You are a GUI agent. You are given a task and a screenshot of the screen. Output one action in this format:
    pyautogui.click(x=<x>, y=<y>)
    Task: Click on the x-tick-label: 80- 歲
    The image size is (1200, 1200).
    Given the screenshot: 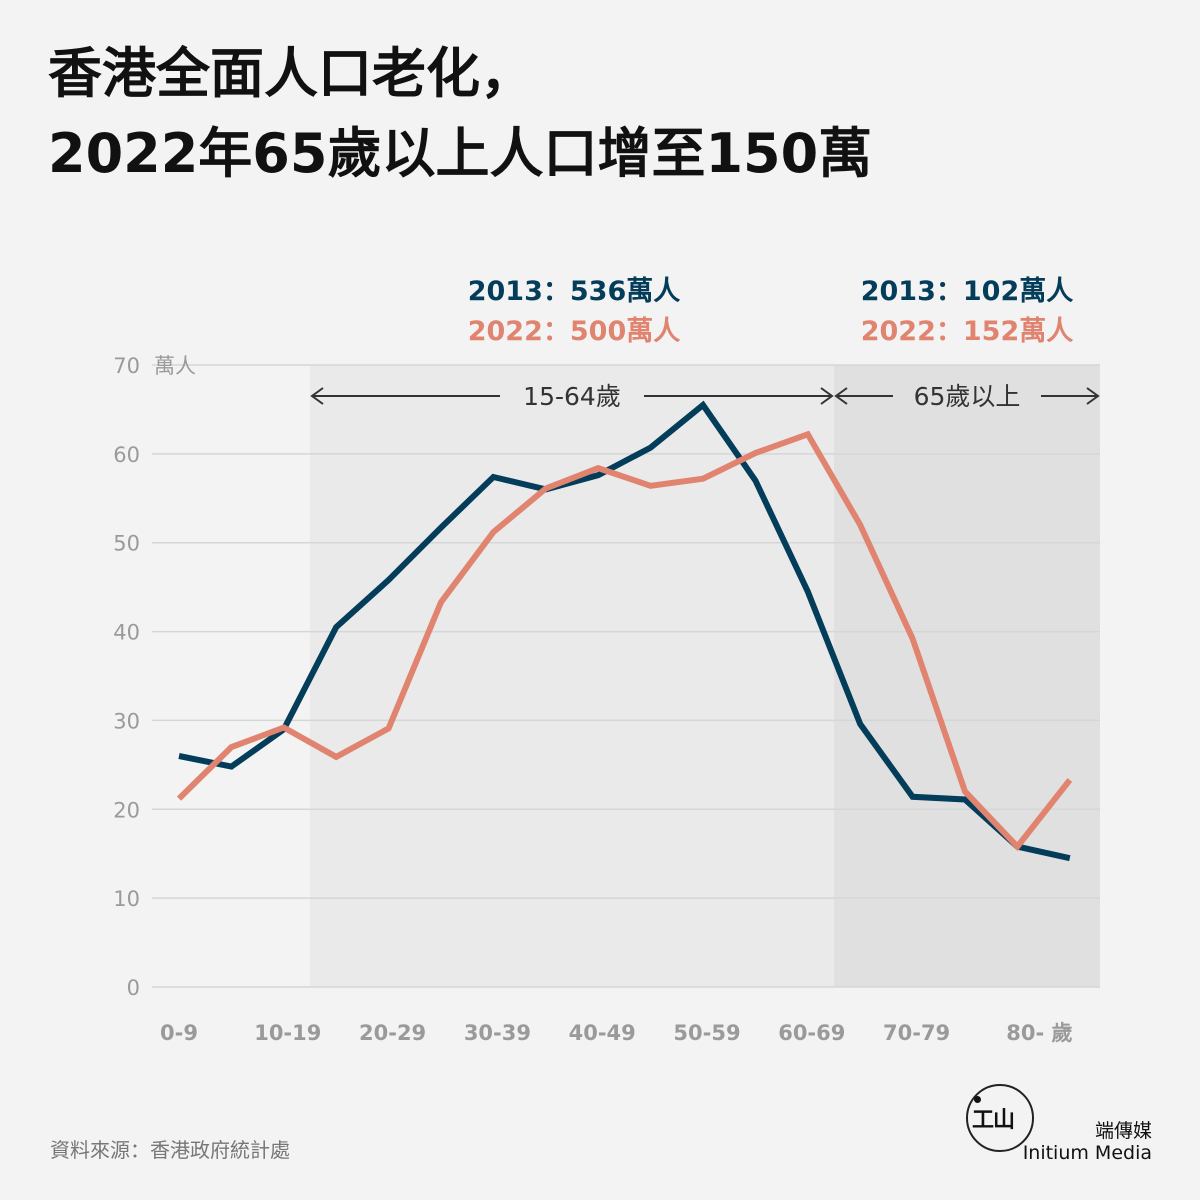 What is the action you would take?
    pyautogui.click(x=1039, y=1033)
    